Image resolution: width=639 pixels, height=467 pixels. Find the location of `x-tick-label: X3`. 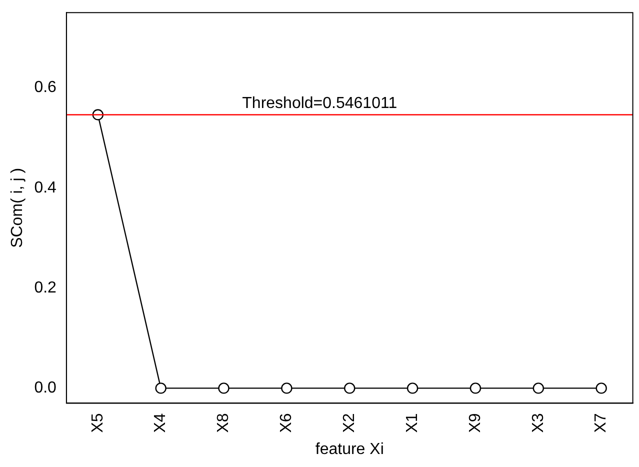

x-tick-label: X3 is located at coordinates (538, 423).